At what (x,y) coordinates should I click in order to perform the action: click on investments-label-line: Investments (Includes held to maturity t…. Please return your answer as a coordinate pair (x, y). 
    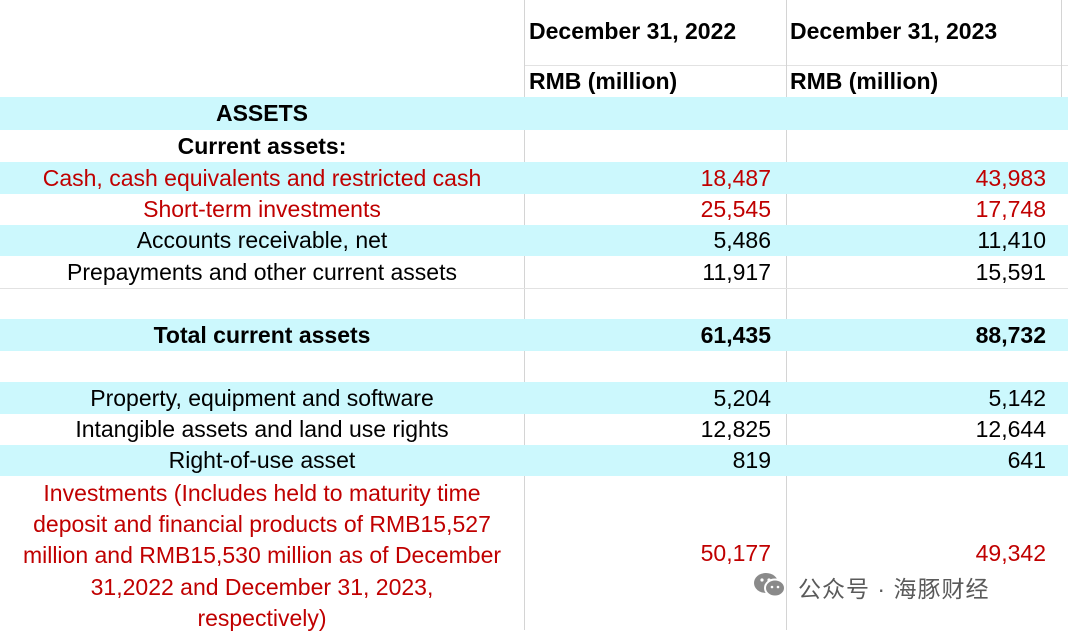
    Looking at the image, I should click on (262, 493).